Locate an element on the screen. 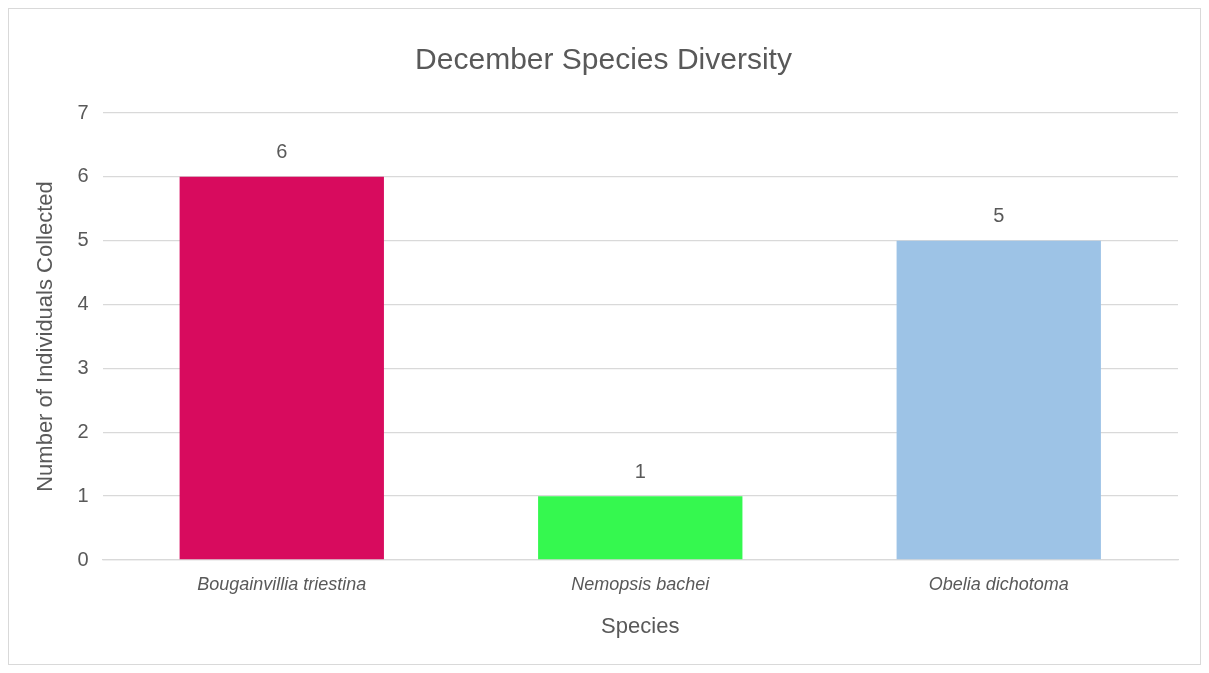 The width and height of the screenshot is (1209, 673). y-axis-title: Number of Individuals Collected is located at coordinates (45, 336).